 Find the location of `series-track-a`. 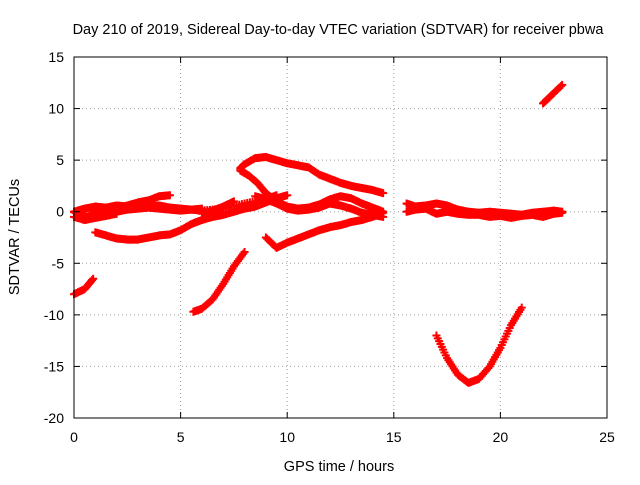

series-track-a is located at coordinates (84, 286).